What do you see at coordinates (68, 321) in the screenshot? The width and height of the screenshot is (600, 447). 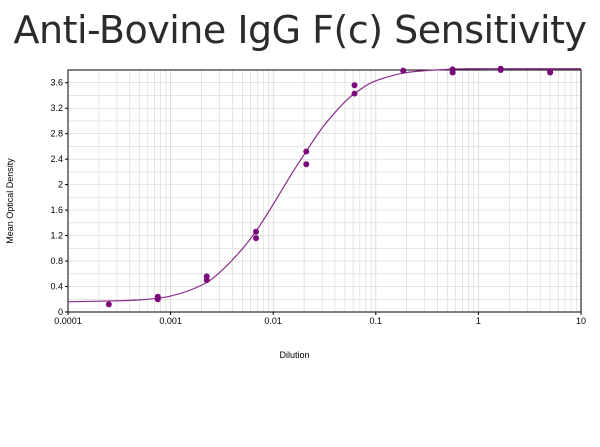 I see `x-tick-label: 0.0001` at bounding box center [68, 321].